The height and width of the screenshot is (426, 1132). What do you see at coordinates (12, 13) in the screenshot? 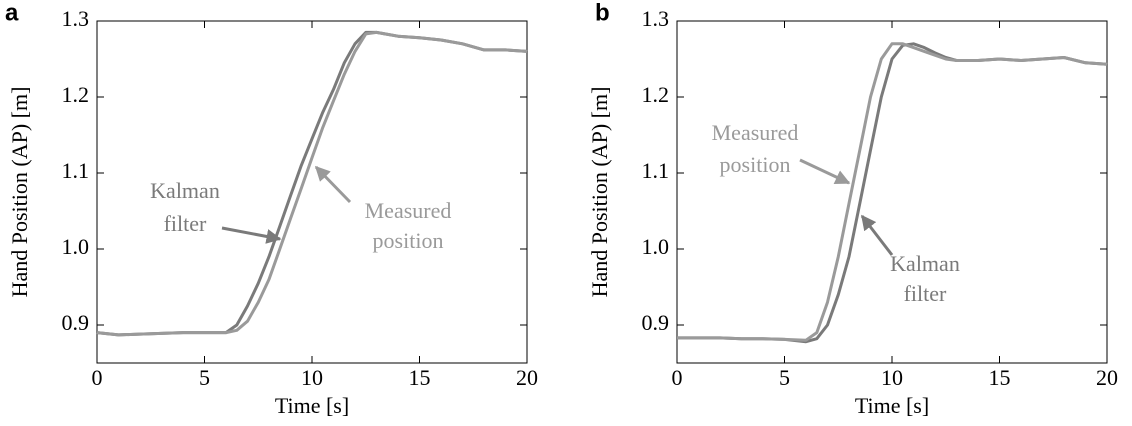
I see `panel-label: a` at bounding box center [12, 13].